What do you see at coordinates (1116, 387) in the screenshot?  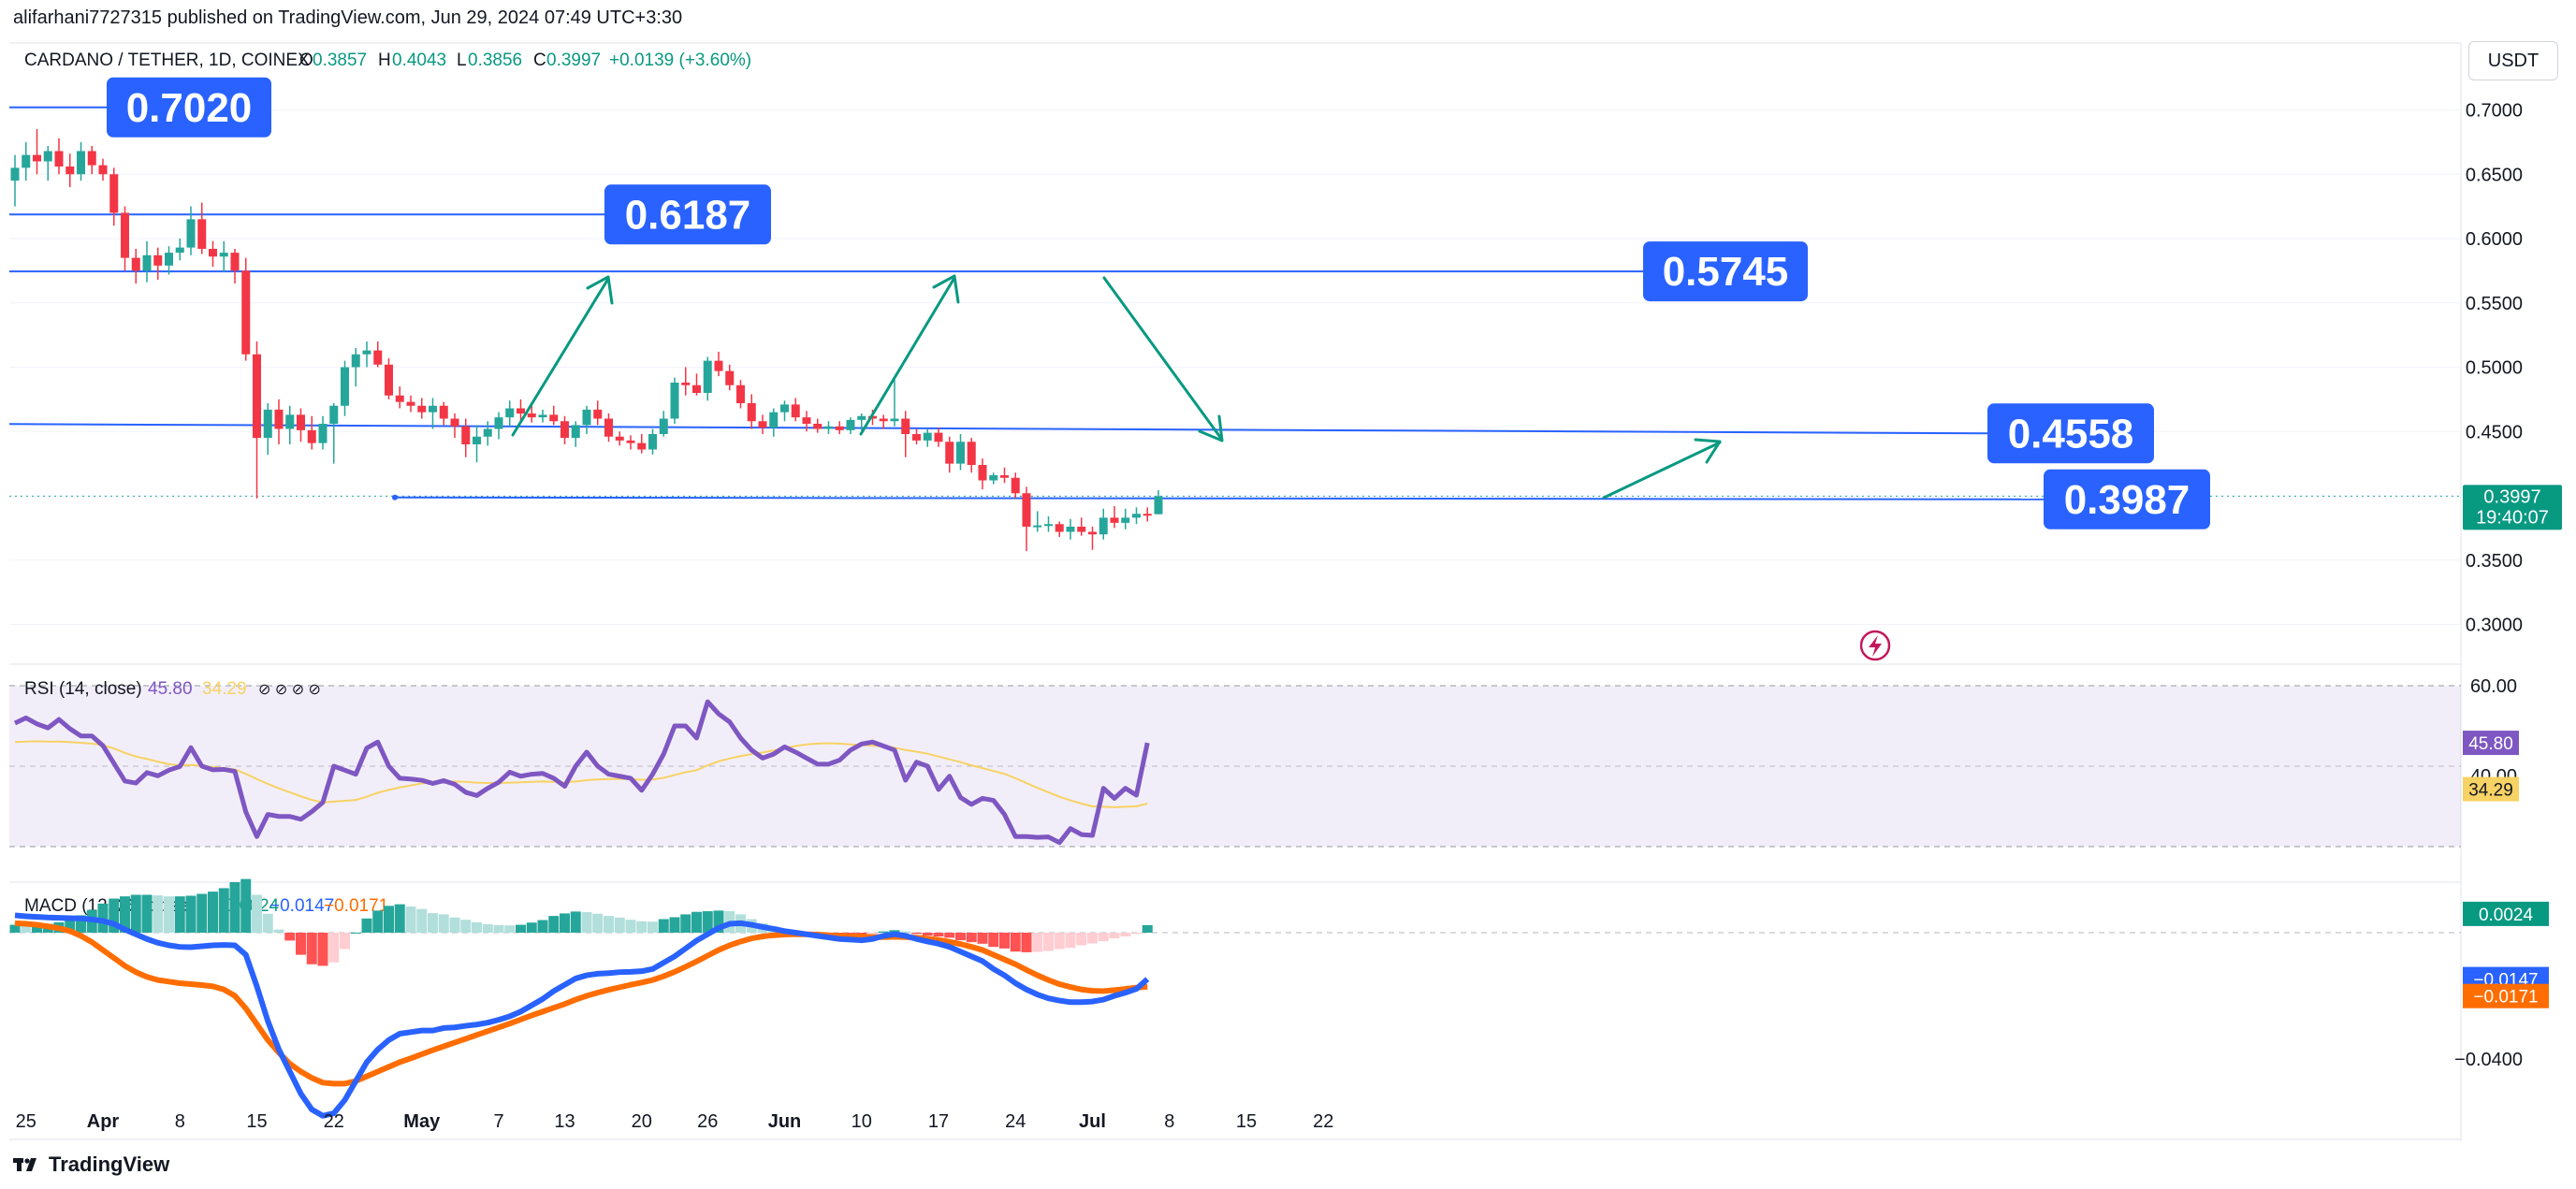 I see `trend-arrows` at bounding box center [1116, 387].